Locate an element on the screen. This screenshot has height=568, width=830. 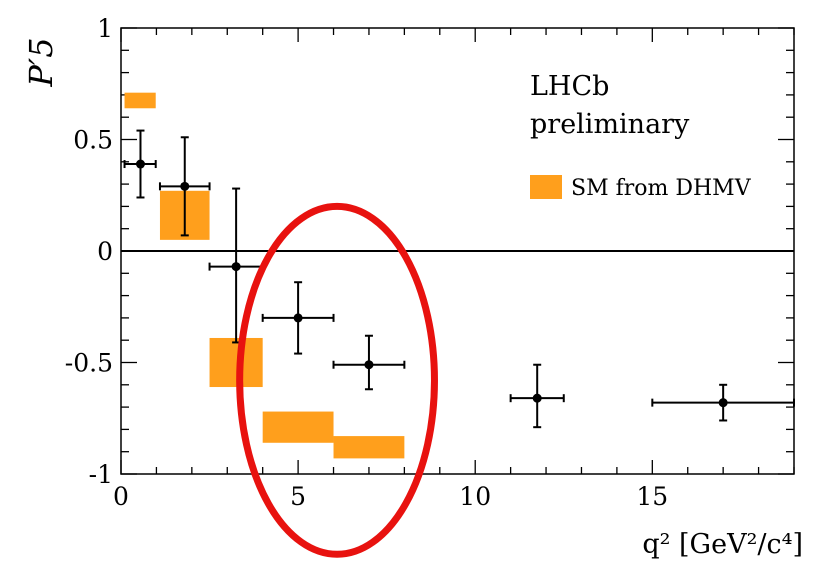
x-tick-label: 5 is located at coordinates (298, 496).